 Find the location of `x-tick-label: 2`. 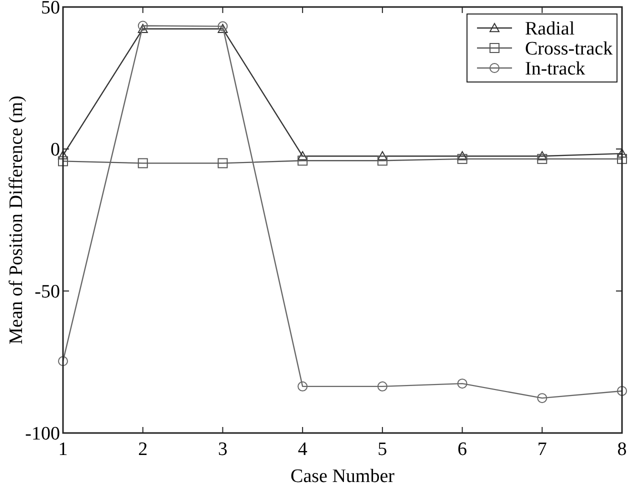

x-tick-label: 2 is located at coordinates (143, 449).